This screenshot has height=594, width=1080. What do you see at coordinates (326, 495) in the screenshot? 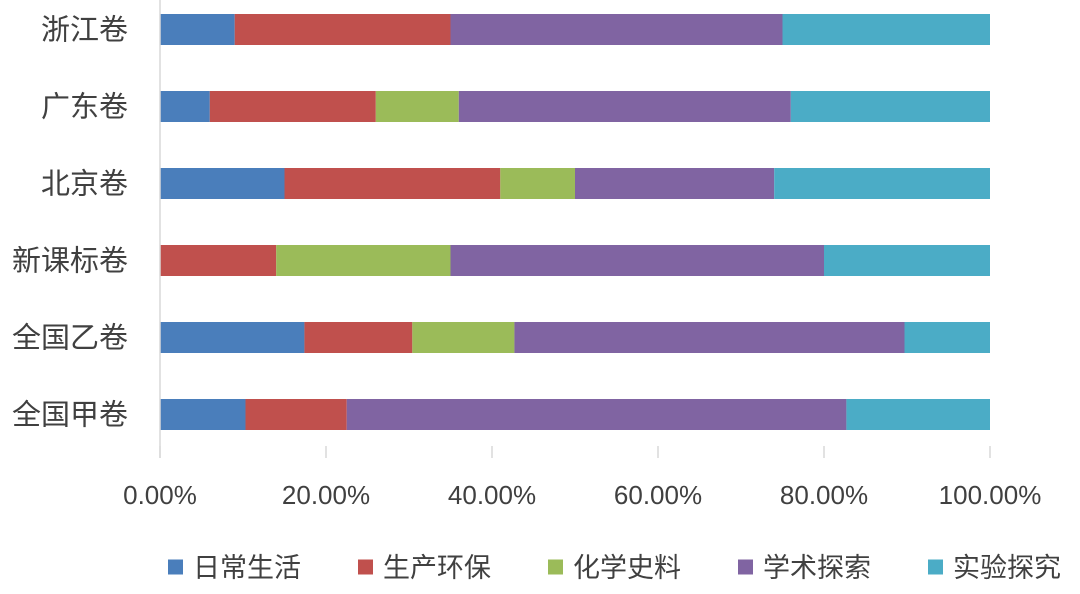
I see `x-tick-label-1: 20.00%` at bounding box center [326, 495].